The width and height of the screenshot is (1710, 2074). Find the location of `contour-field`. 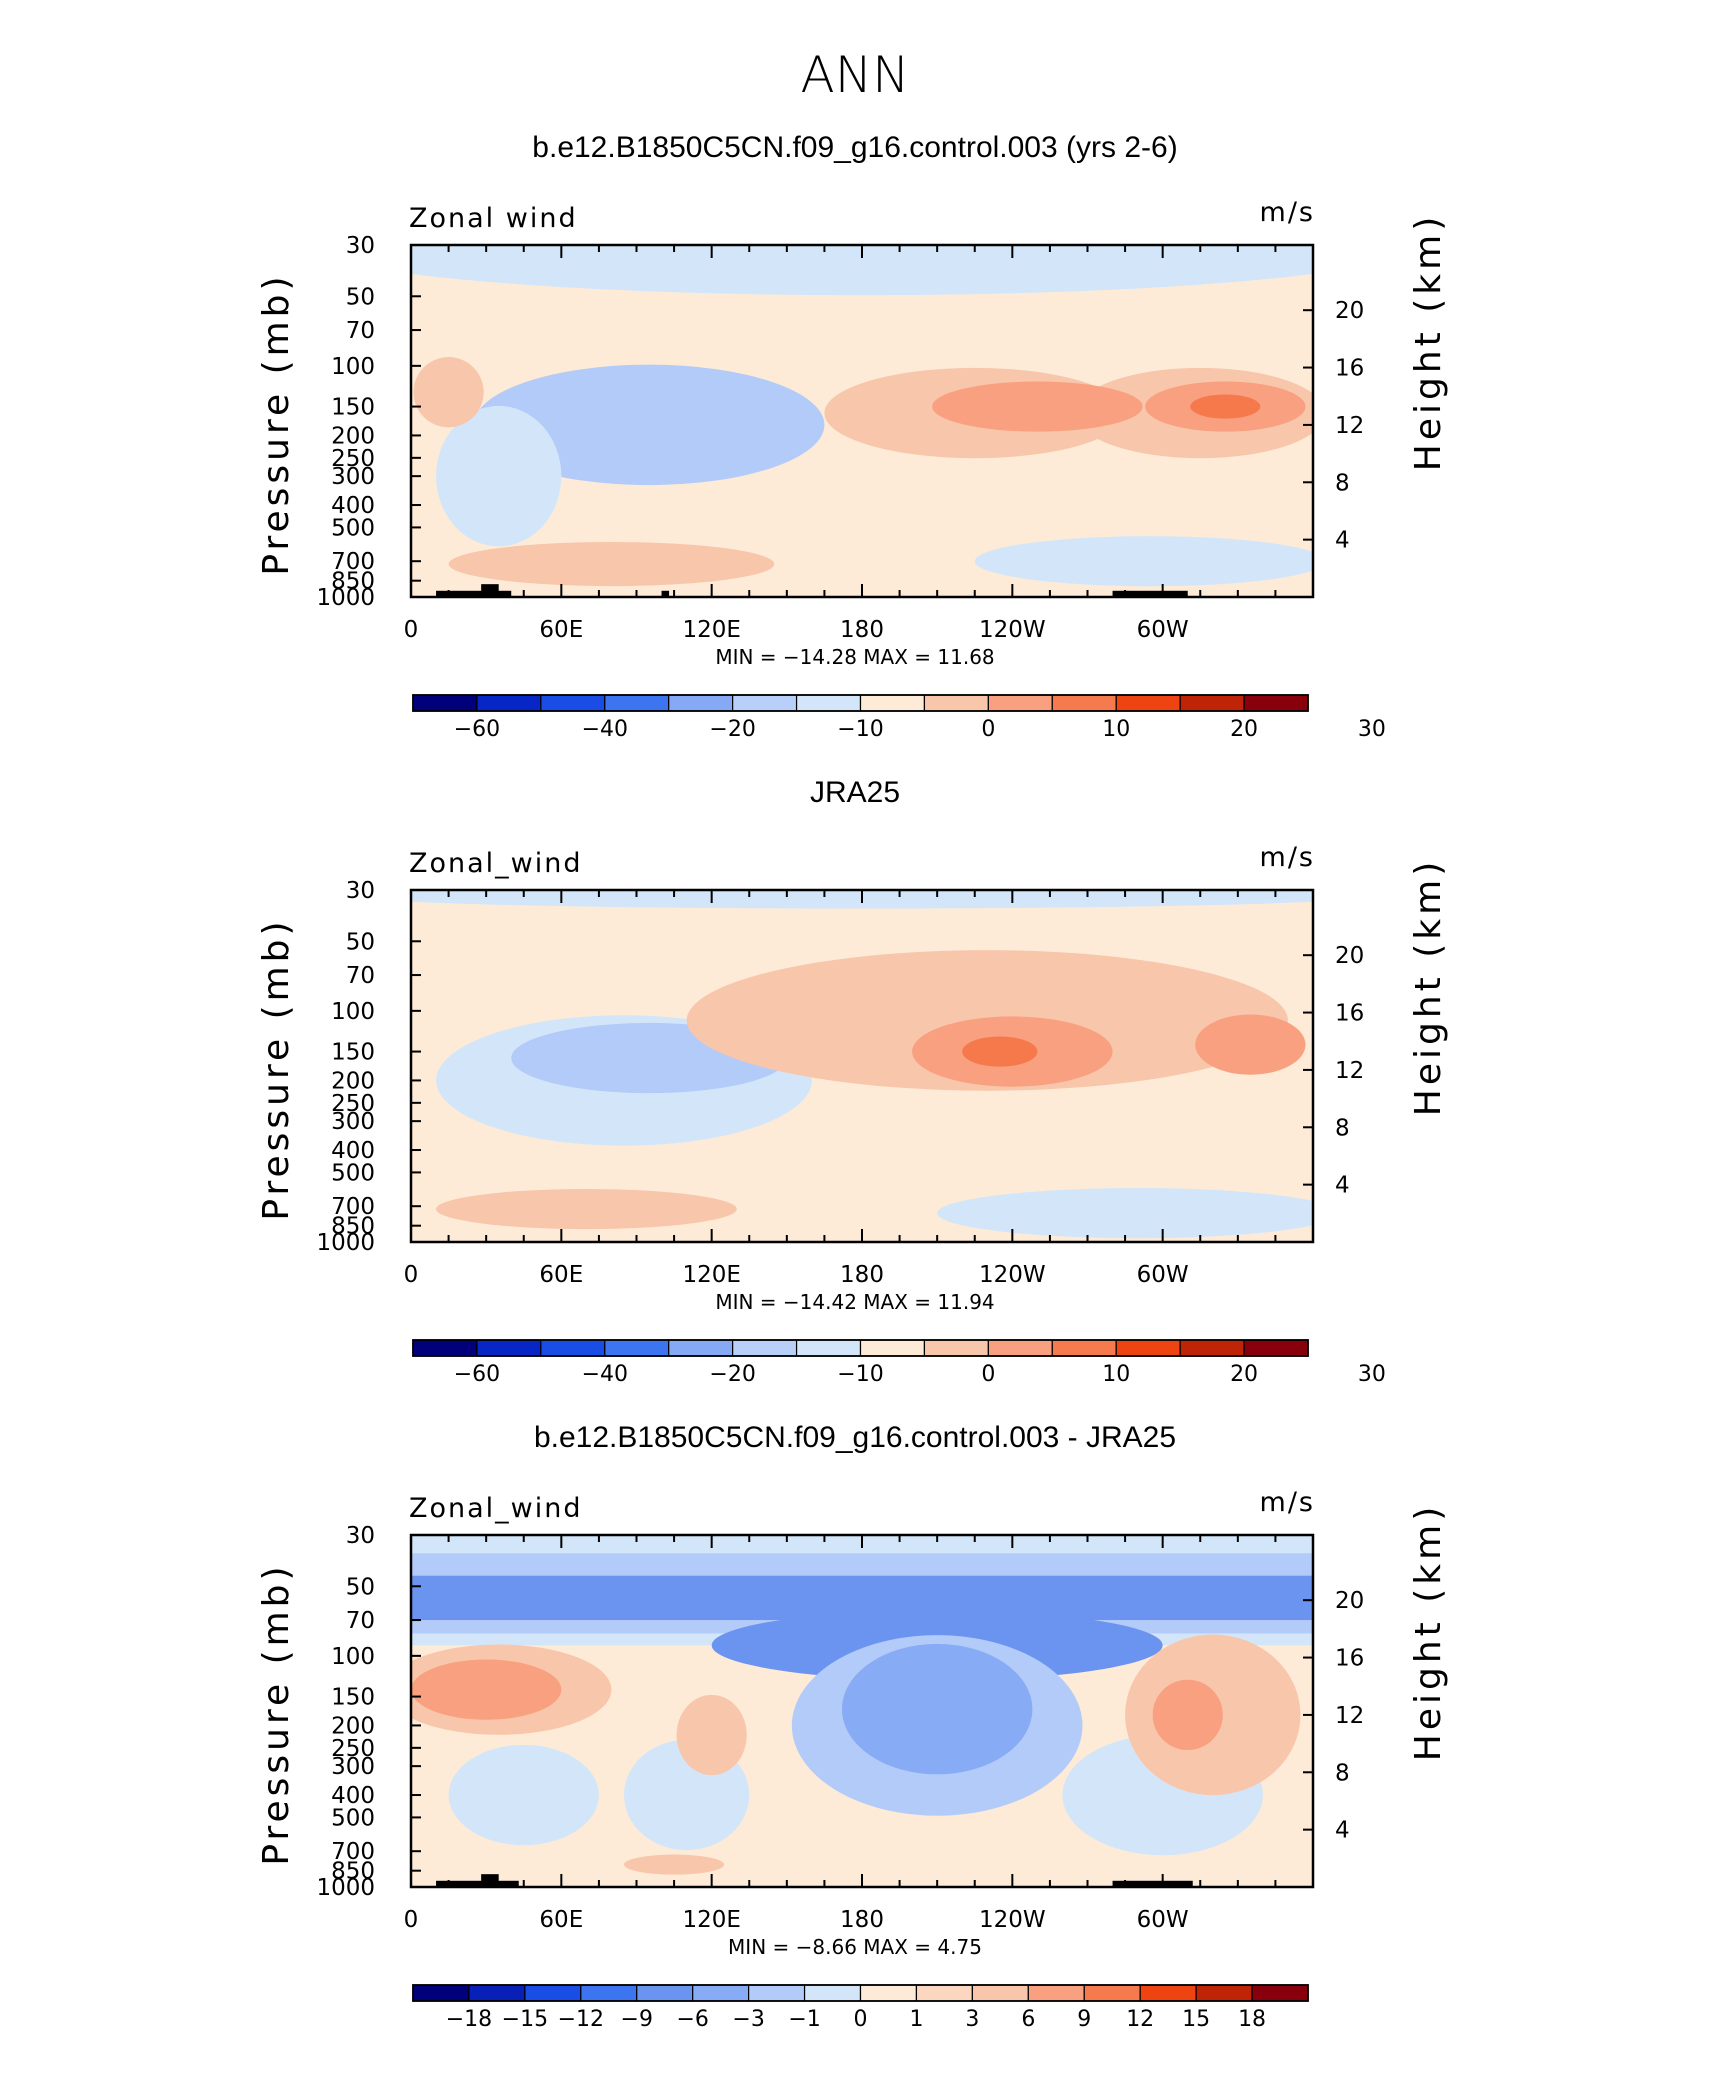

contour-field is located at coordinates (862, 1711).